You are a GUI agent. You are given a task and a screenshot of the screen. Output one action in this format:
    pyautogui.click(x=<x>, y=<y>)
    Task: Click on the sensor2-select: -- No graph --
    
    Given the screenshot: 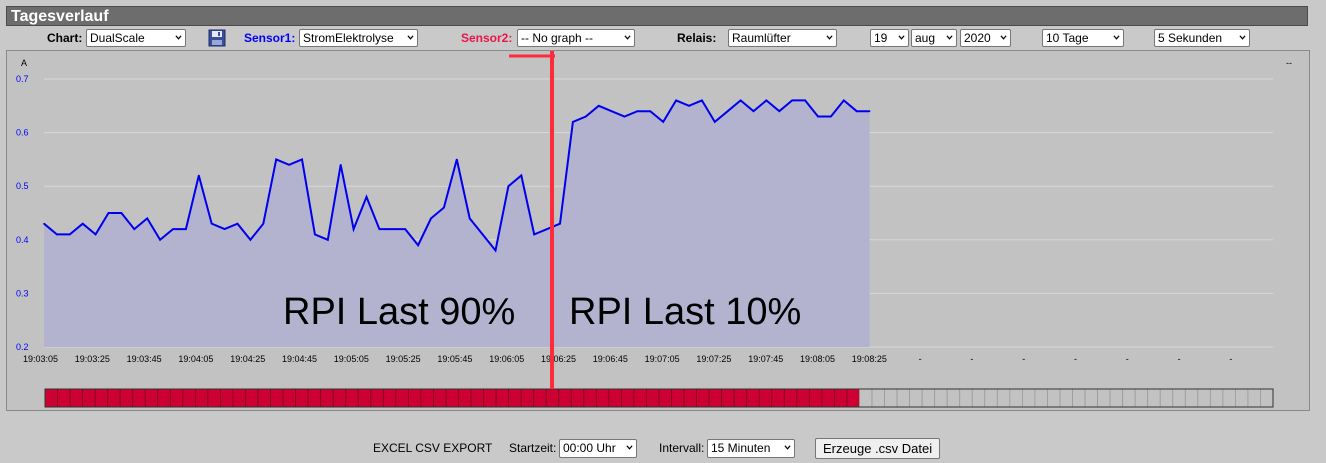 What is the action you would take?
    pyautogui.click(x=576, y=38)
    